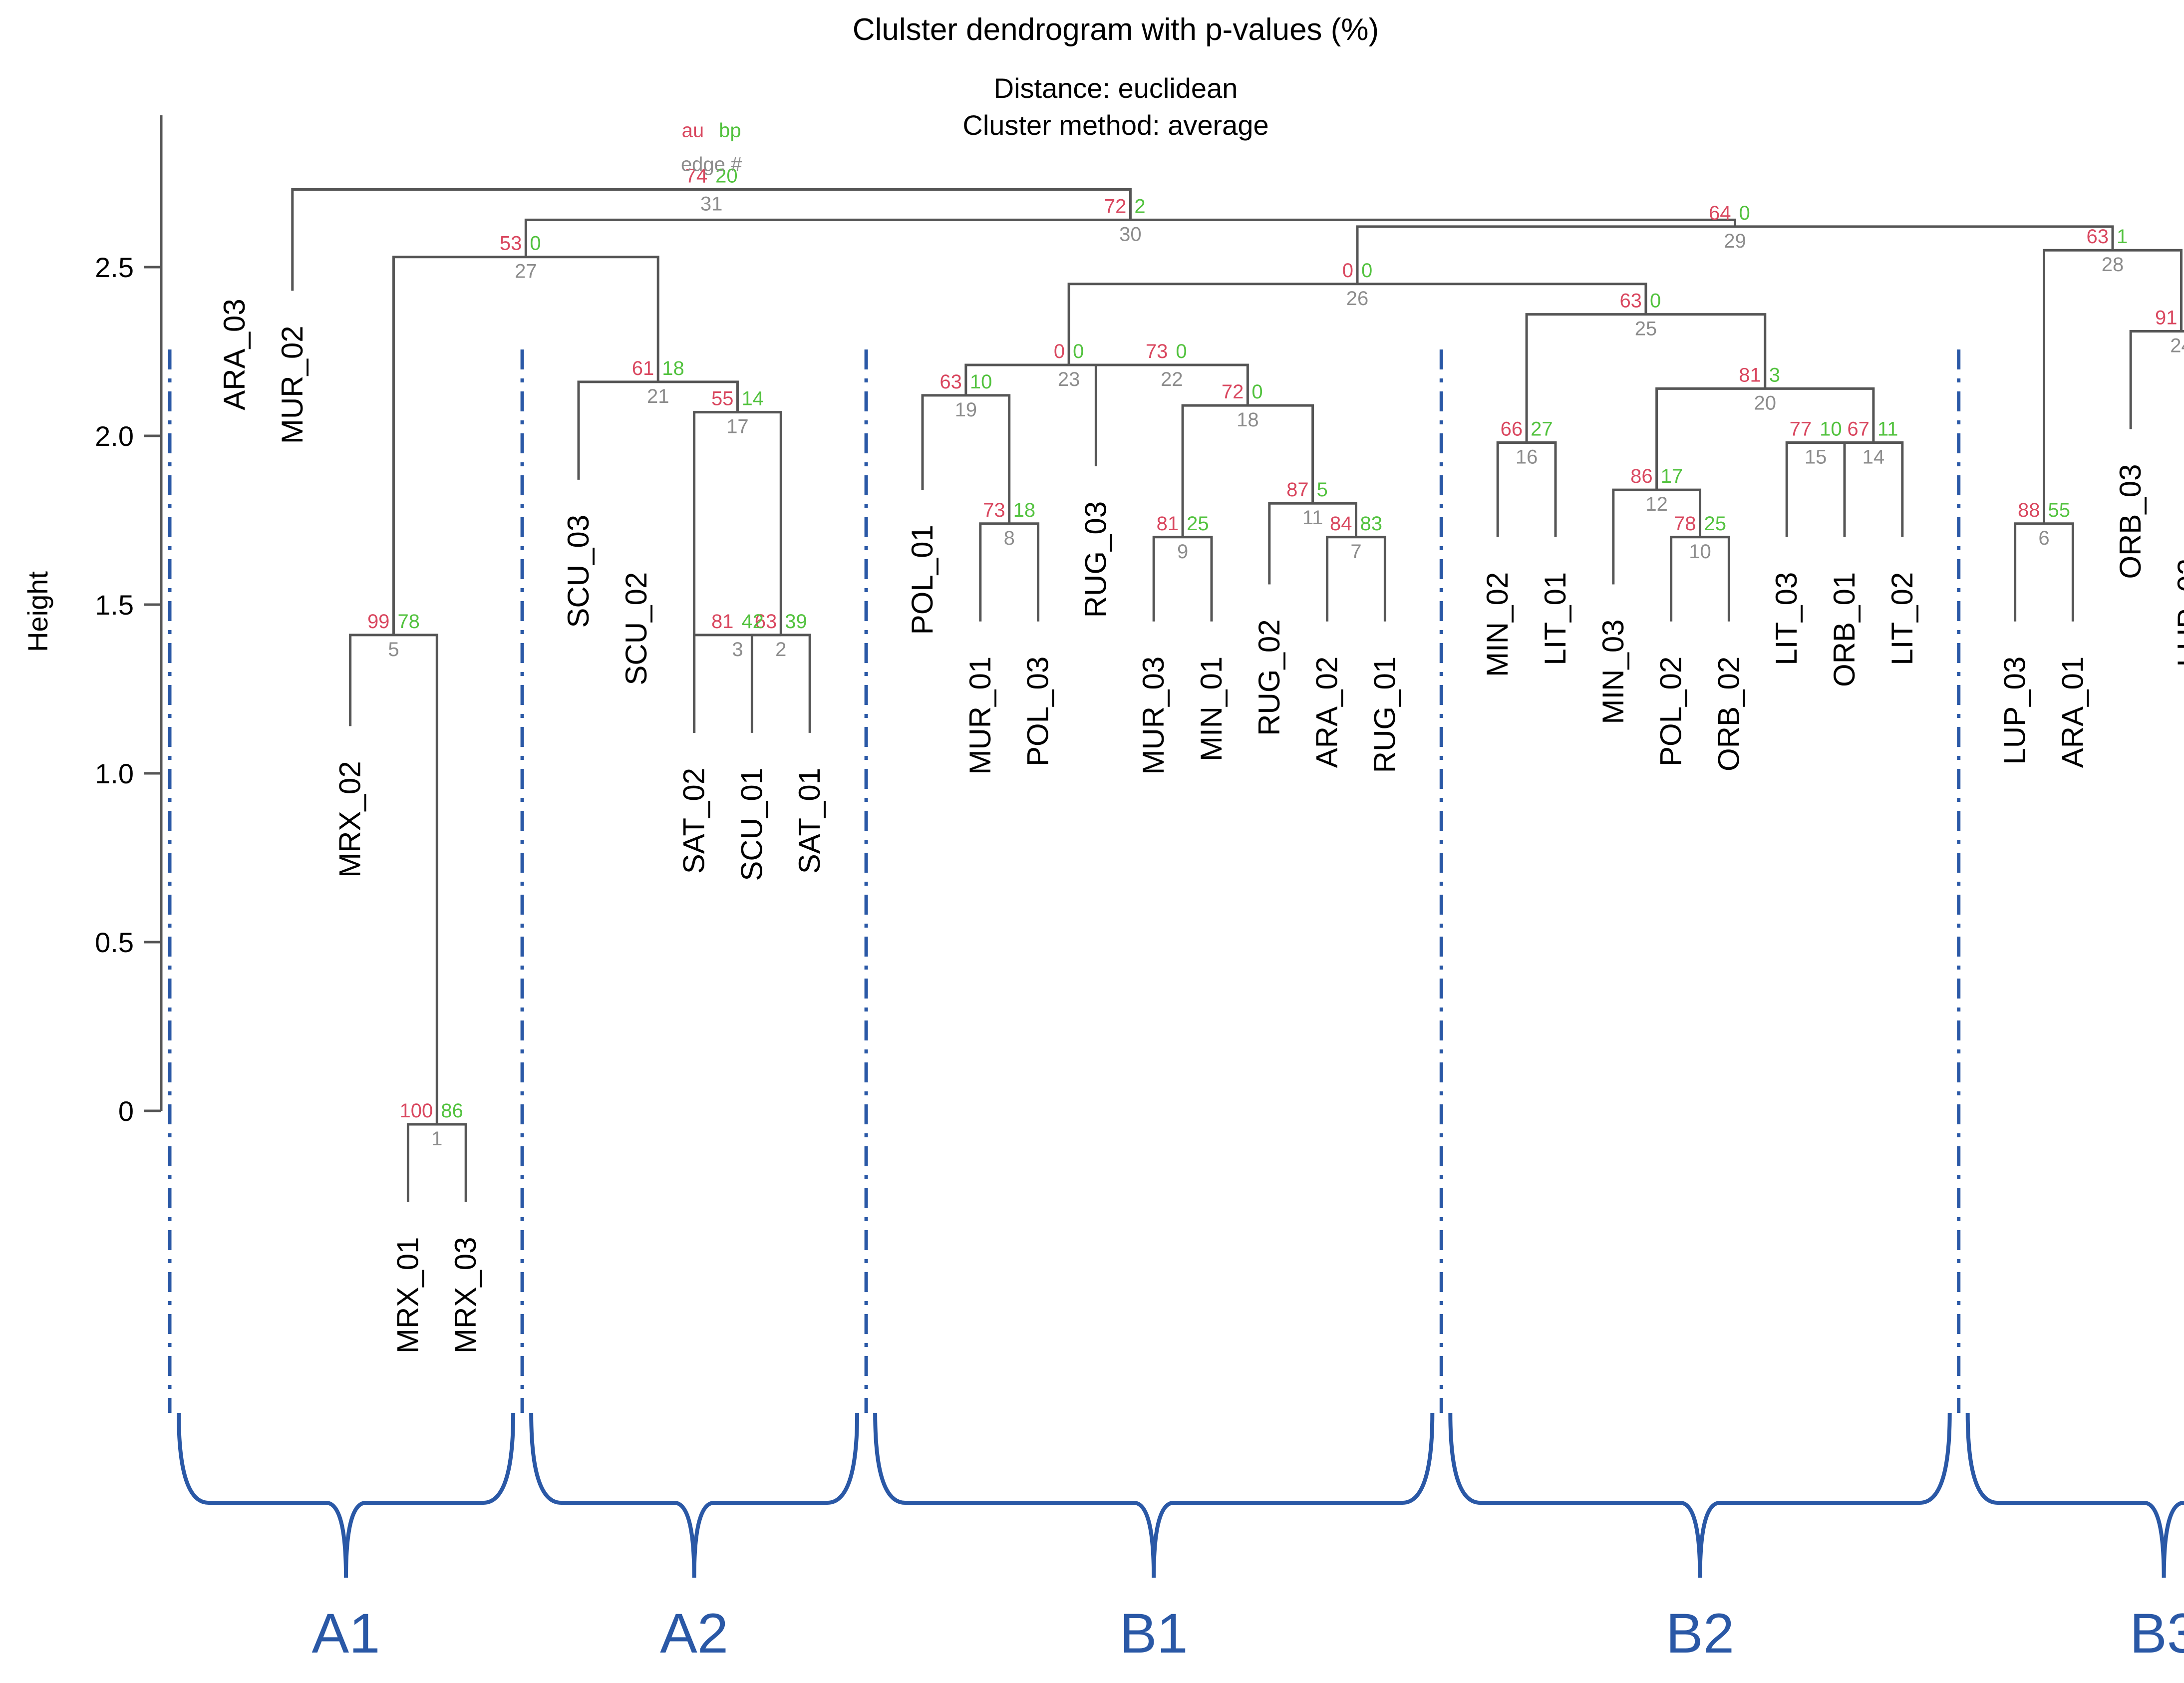 Image resolution: width=2184 pixels, height=1683 pixels. I want to click on au-value-12: 86, so click(1641, 476).